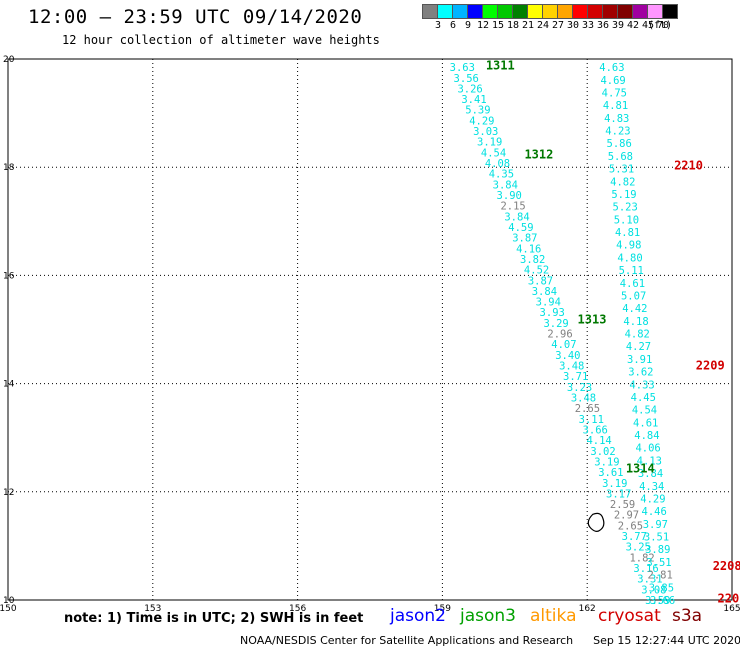 The width and height of the screenshot is (740, 650). I want to click on lat-tick-label: 12, so click(8, 493).